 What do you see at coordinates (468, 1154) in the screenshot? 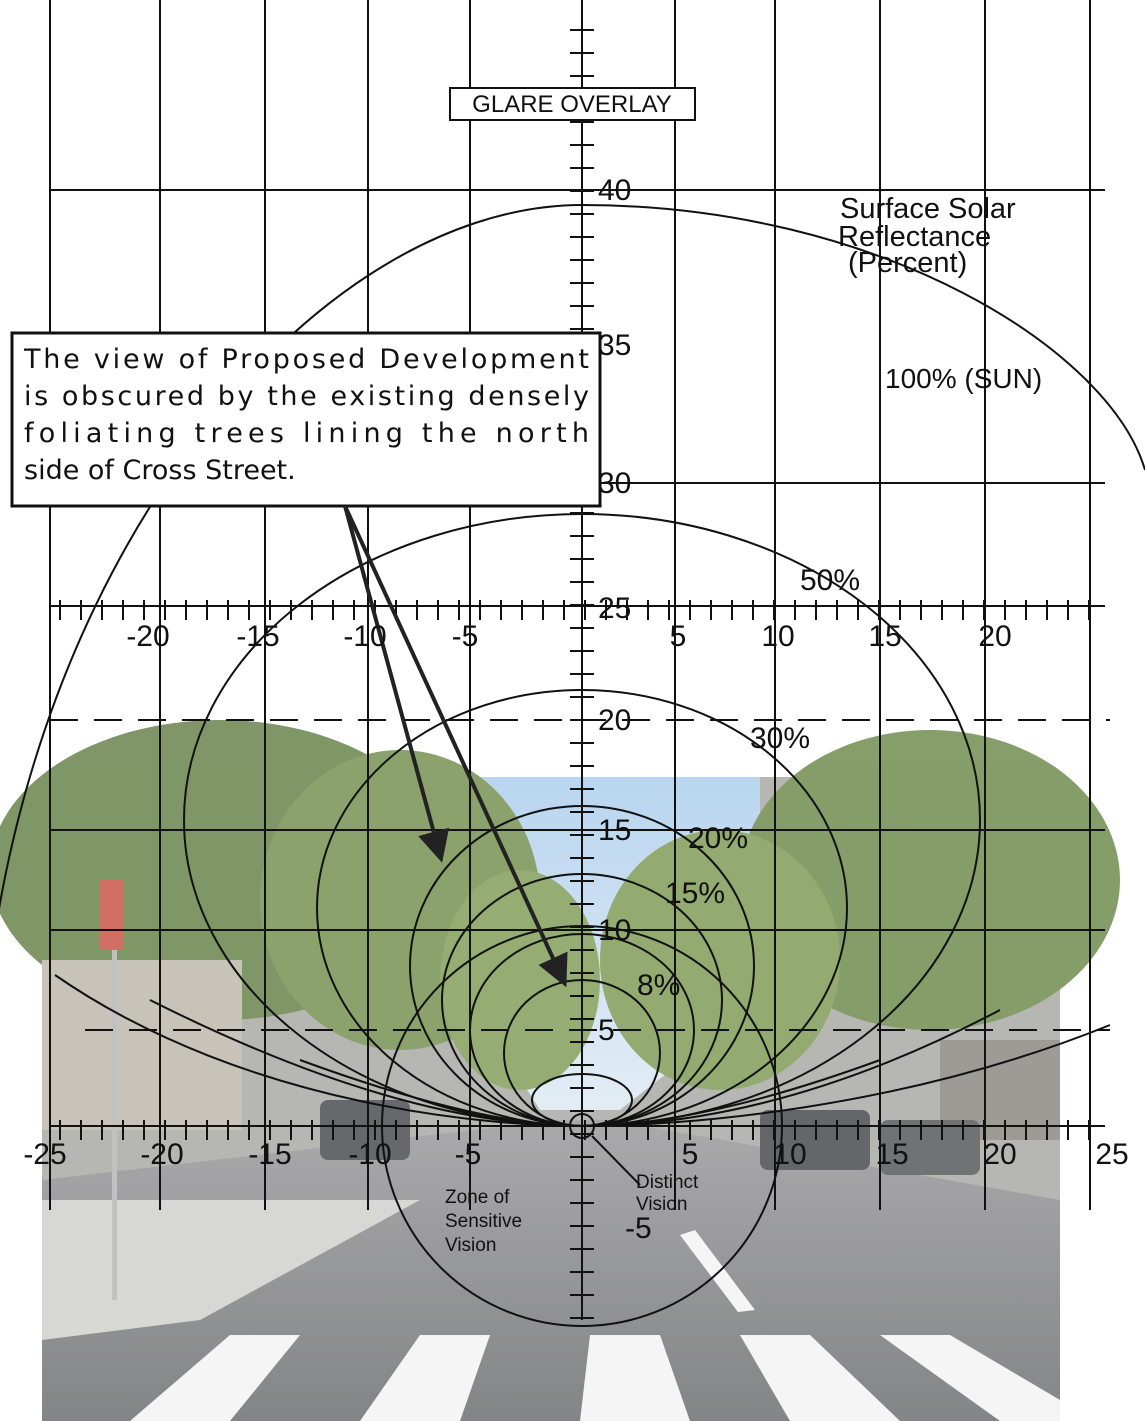
I see `lower-axis-label: -5` at bounding box center [468, 1154].